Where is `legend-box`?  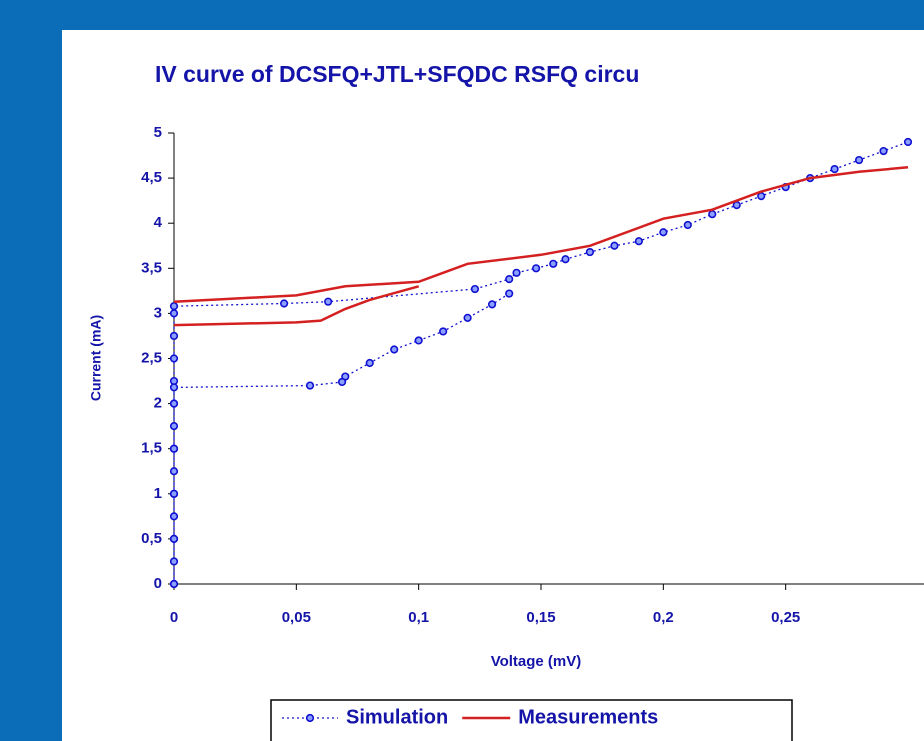
legend-box is located at coordinates (531, 720).